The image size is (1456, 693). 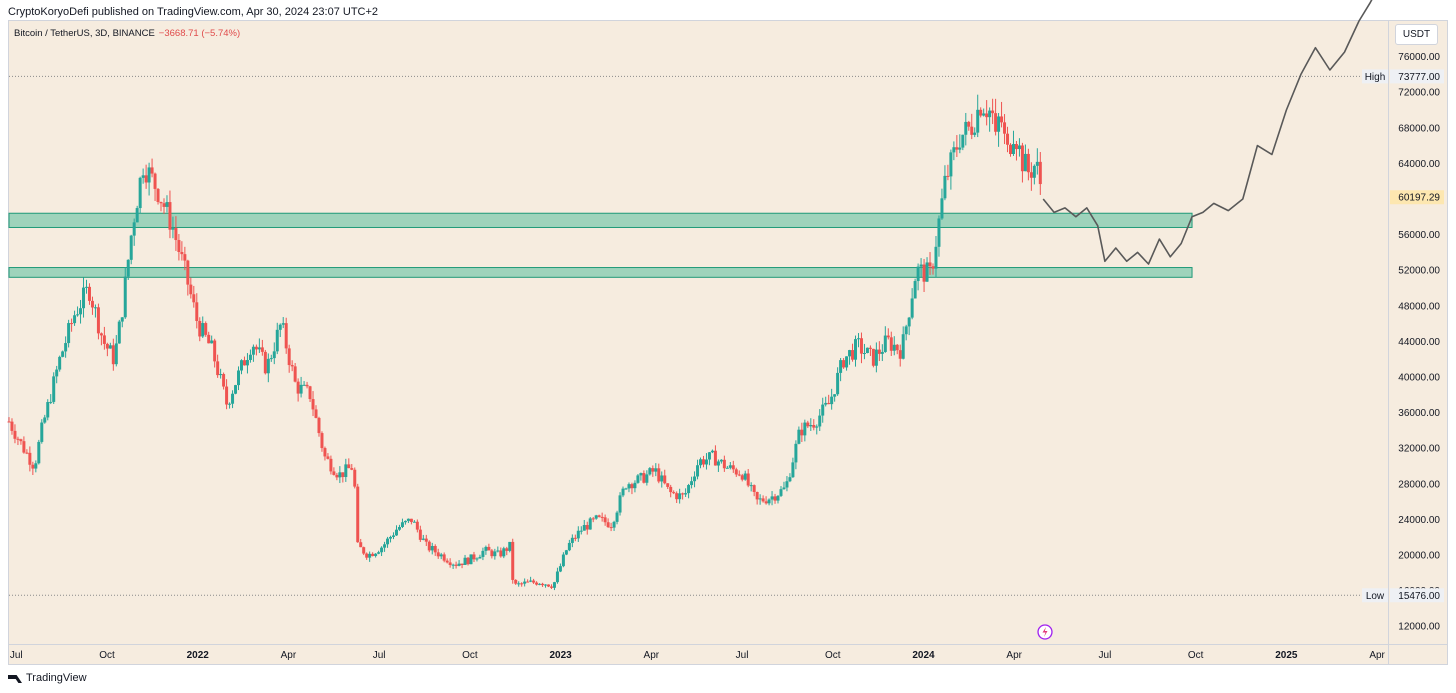 What do you see at coordinates (1416, 34) in the screenshot?
I see `currency-button: USDT` at bounding box center [1416, 34].